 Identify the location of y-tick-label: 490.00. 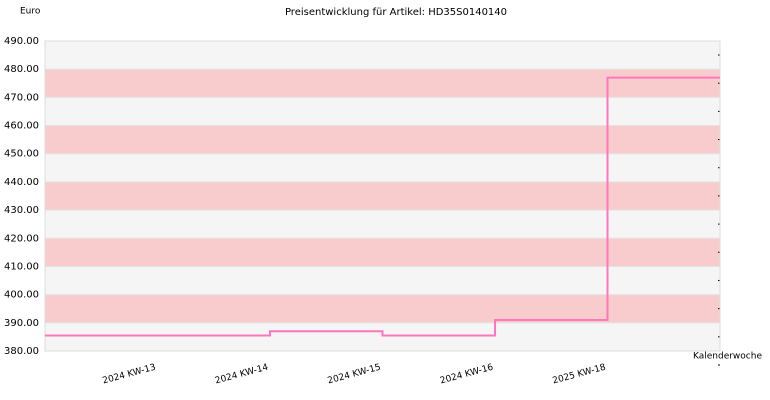
(21, 41).